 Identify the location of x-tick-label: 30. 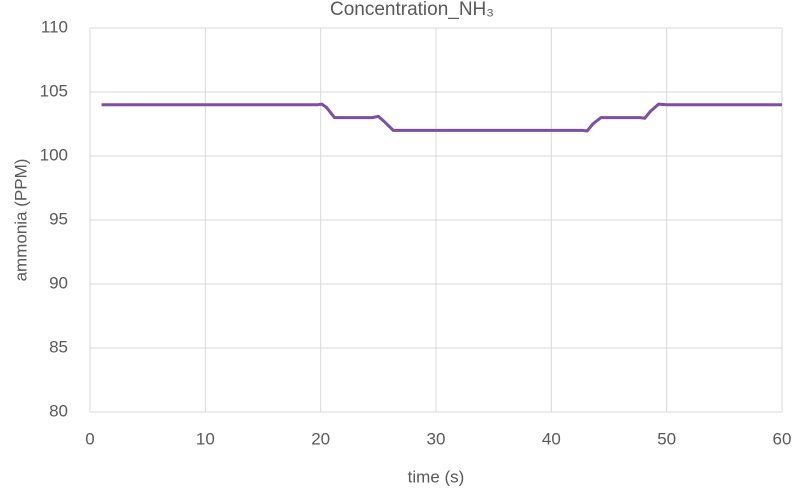
(436, 438).